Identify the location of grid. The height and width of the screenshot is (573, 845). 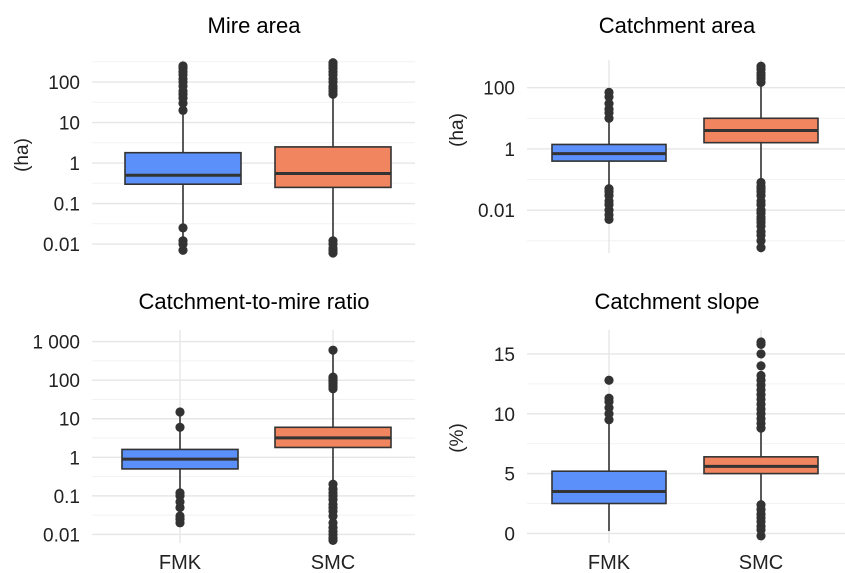
(686, 436).